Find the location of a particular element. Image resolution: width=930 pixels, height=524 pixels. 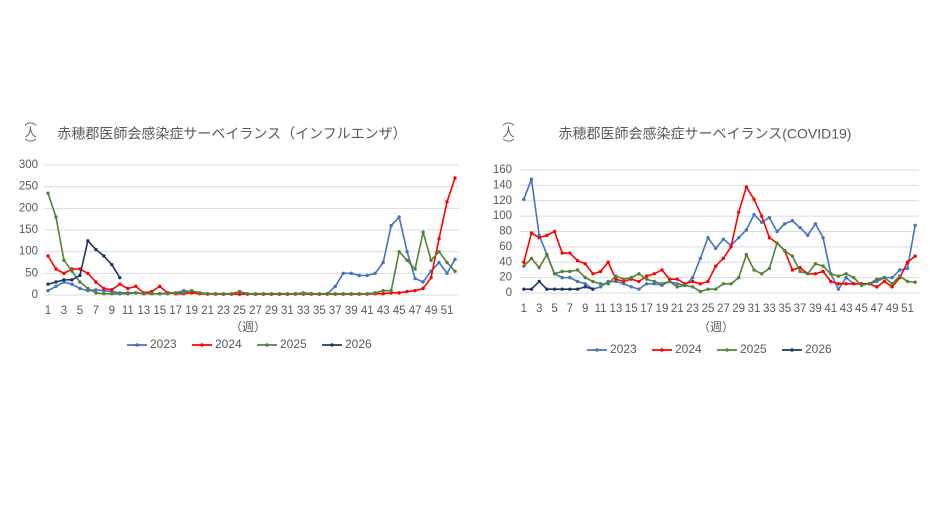

x-tick-label: 31 is located at coordinates (754, 309).